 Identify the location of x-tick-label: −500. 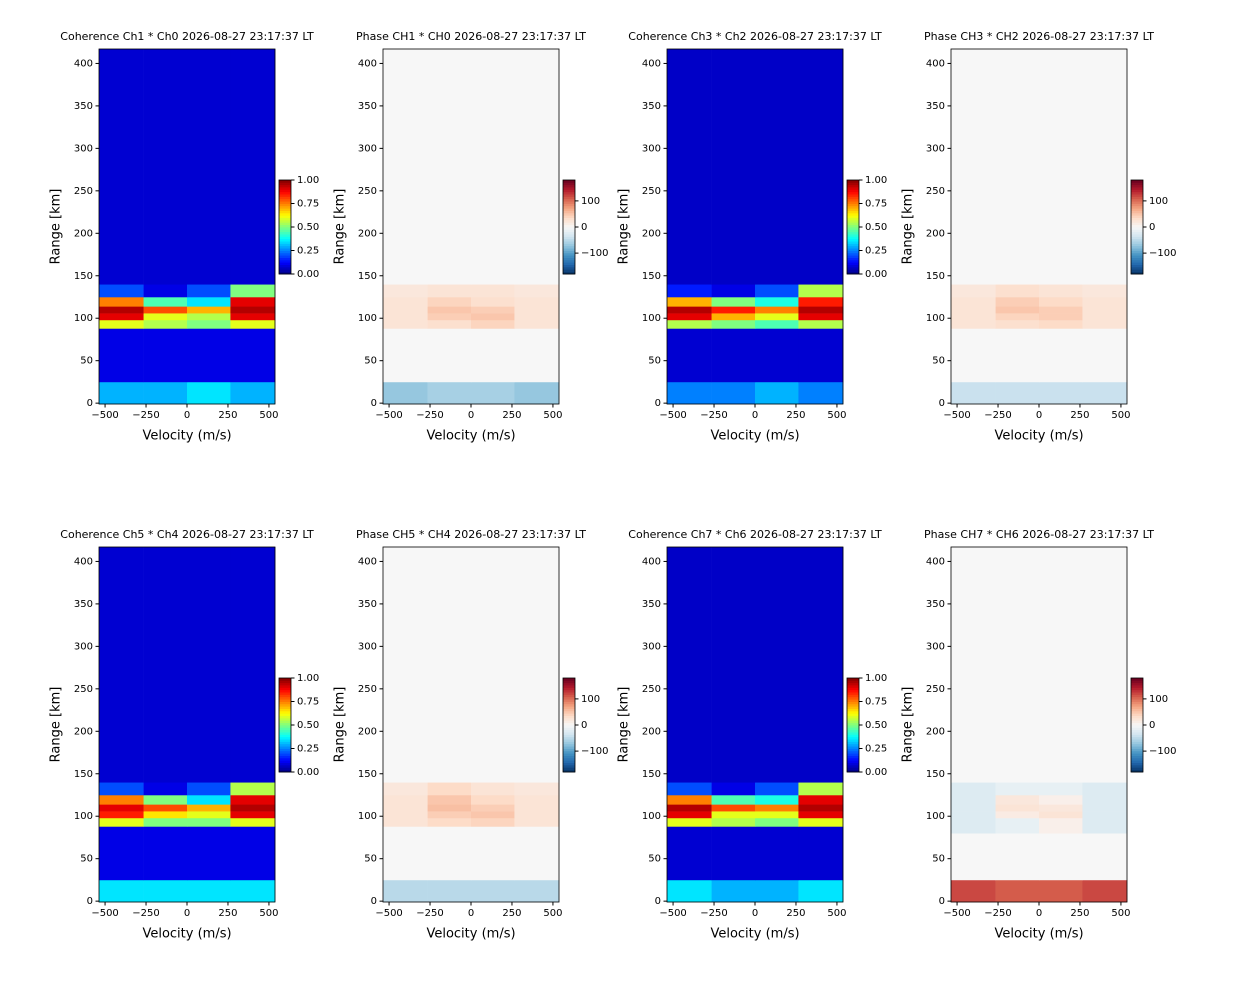
(388, 415).